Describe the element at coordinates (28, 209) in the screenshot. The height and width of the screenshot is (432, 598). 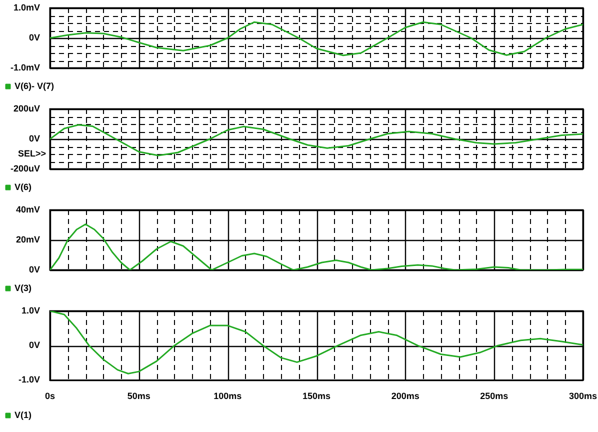
I see `y-tick-label: 40mV` at that location.